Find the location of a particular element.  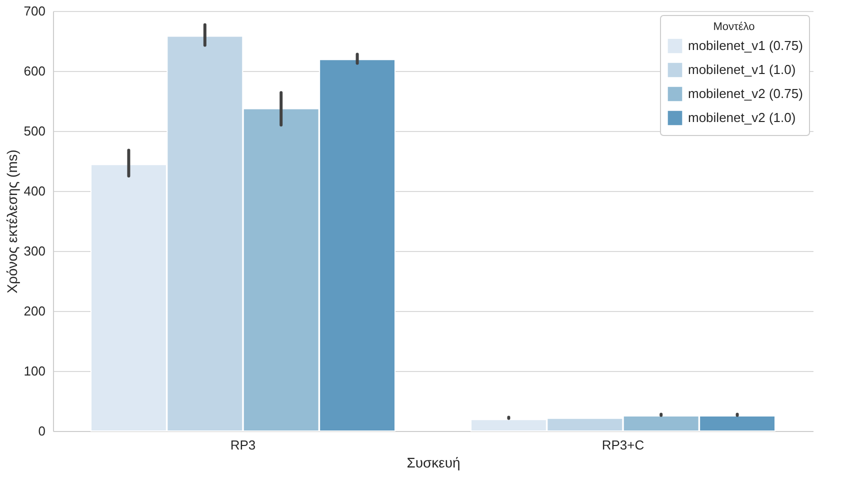

y-tick-label: 200 is located at coordinates (35, 311).